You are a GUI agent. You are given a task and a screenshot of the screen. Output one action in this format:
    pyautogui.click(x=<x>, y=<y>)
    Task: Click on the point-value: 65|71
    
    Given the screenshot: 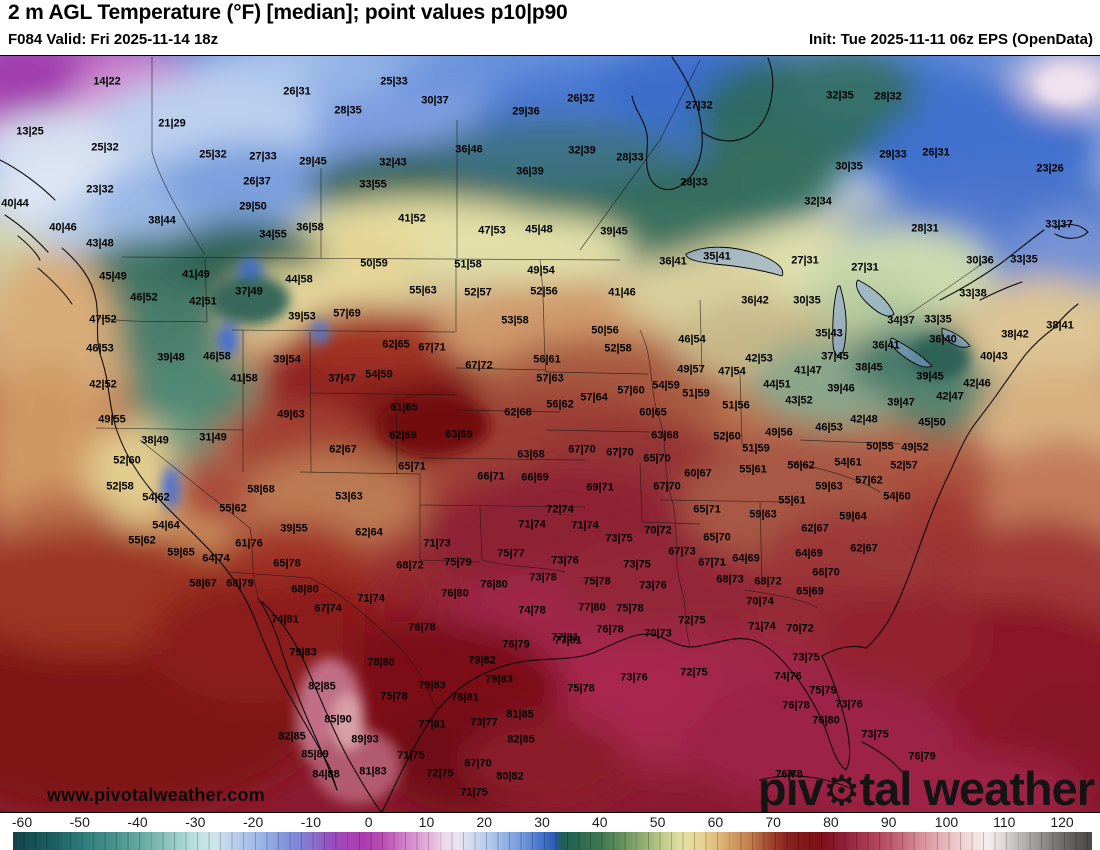 What is the action you would take?
    pyautogui.click(x=707, y=509)
    